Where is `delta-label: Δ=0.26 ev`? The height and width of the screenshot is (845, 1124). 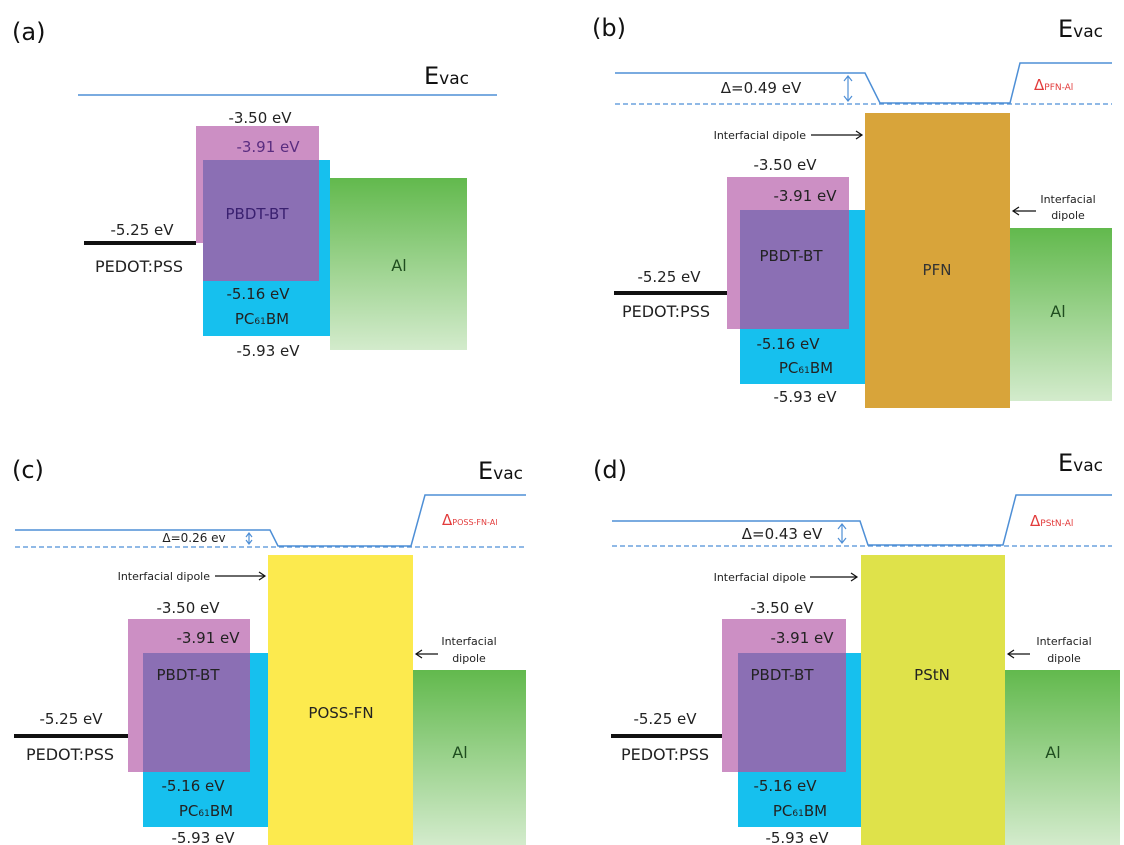
delta-label: Δ=0.26 ev is located at coordinates (193, 538).